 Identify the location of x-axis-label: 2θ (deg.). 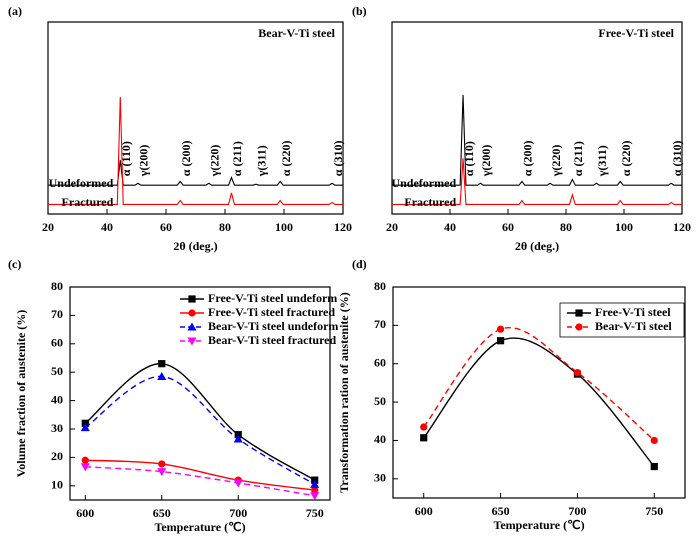
(195, 246).